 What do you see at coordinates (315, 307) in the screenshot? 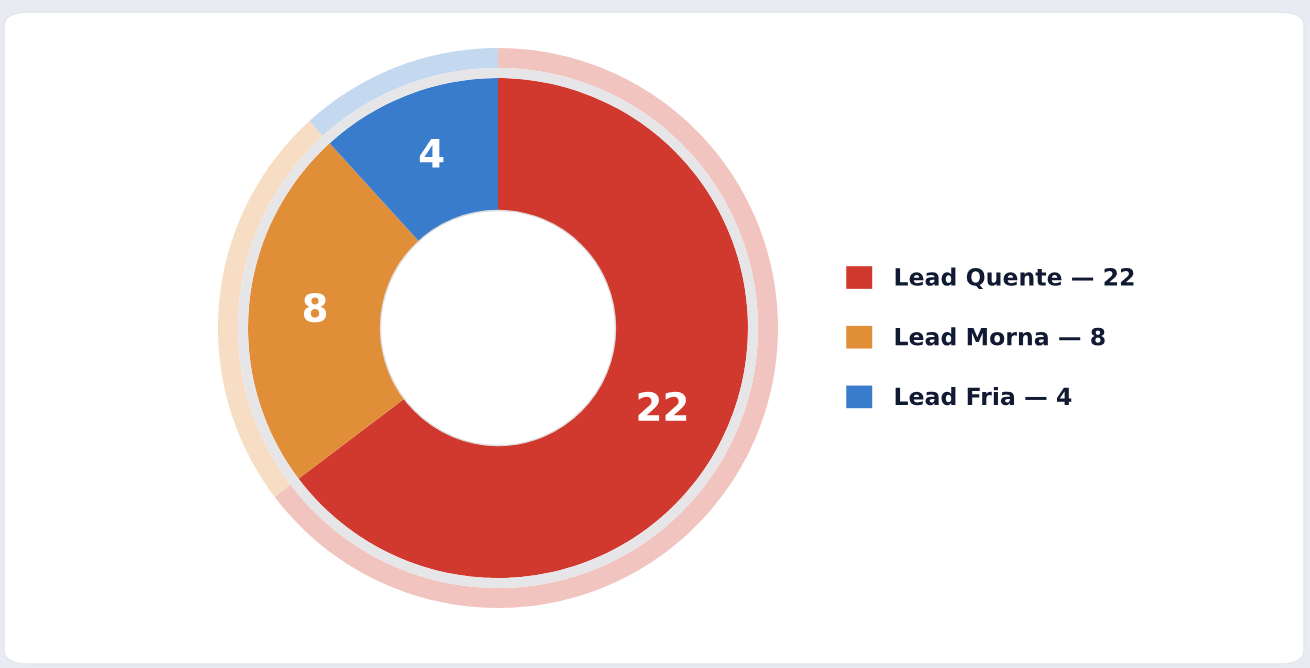
I see `data-label: 8` at bounding box center [315, 307].